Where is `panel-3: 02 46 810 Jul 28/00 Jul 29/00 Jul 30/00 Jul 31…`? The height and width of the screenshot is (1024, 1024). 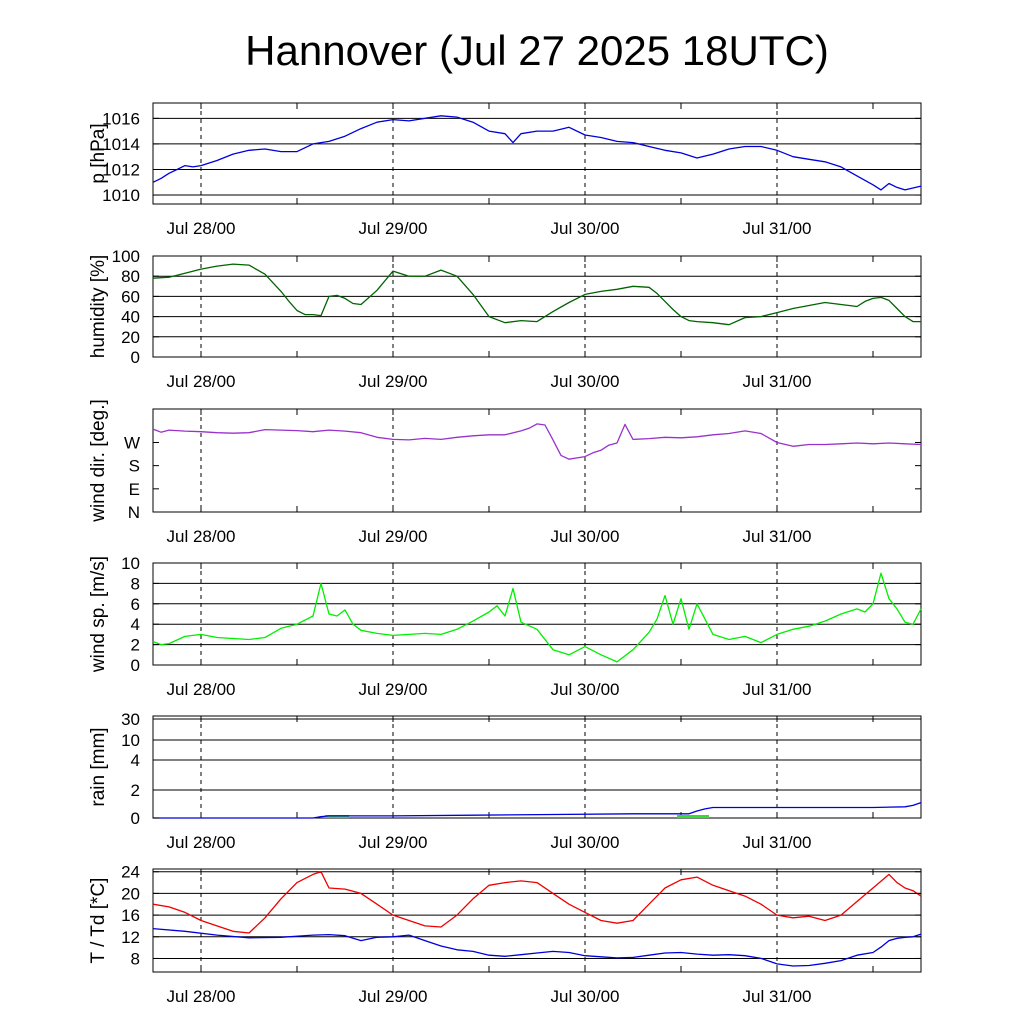 panel-3: 02 46 810 Jul 28/00 Jul 29/00 Jul 30/00 Jul 31… is located at coordinates (505, 626).